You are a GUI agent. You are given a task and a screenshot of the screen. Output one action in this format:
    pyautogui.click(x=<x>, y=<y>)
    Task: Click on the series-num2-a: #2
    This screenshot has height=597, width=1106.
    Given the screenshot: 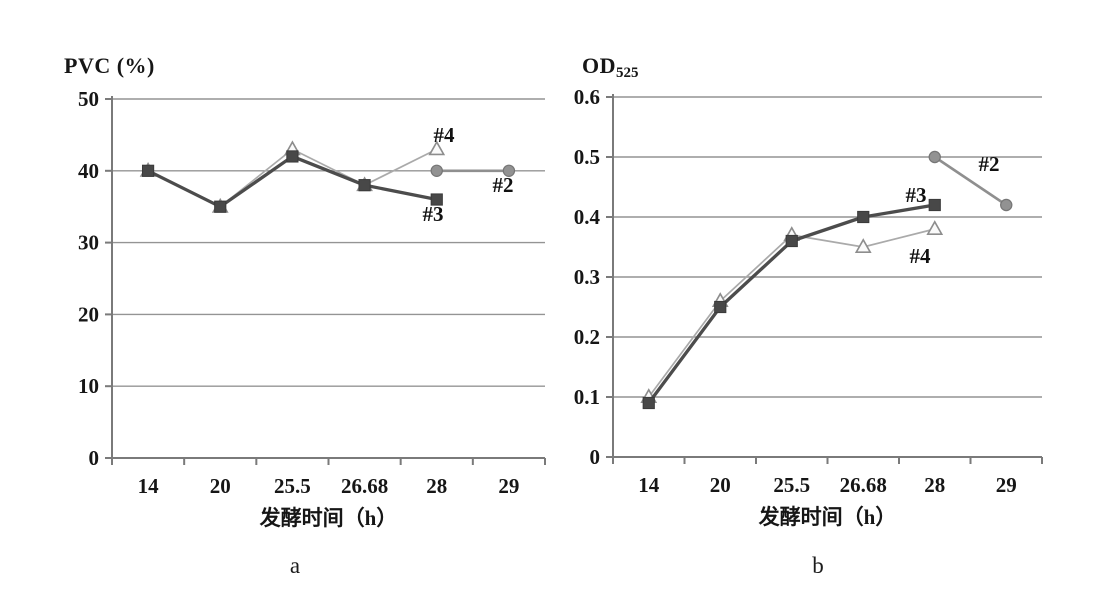 What is the action you would take?
    pyautogui.click(x=473, y=180)
    